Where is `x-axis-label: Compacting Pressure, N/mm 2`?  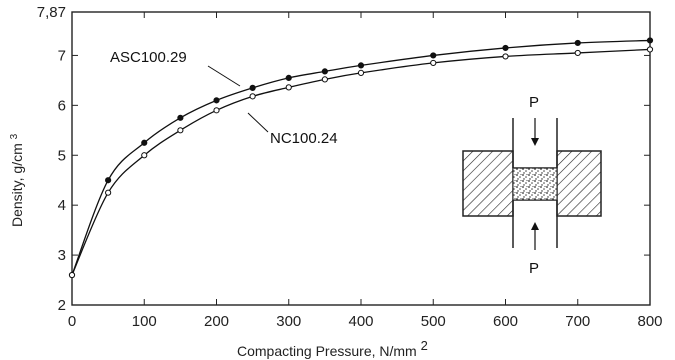
x-axis-label: Compacting Pressure, N/mm 2 is located at coordinates (332, 348).